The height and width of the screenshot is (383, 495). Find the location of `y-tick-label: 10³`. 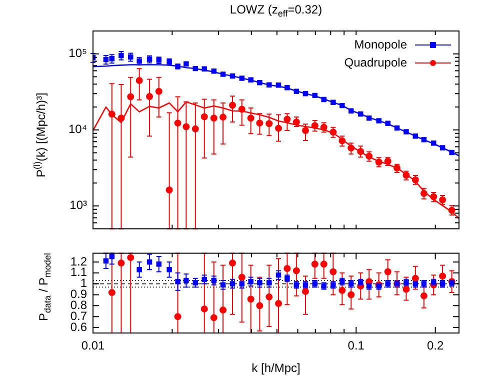

y-tick-label: 10³ is located at coordinates (79, 205).